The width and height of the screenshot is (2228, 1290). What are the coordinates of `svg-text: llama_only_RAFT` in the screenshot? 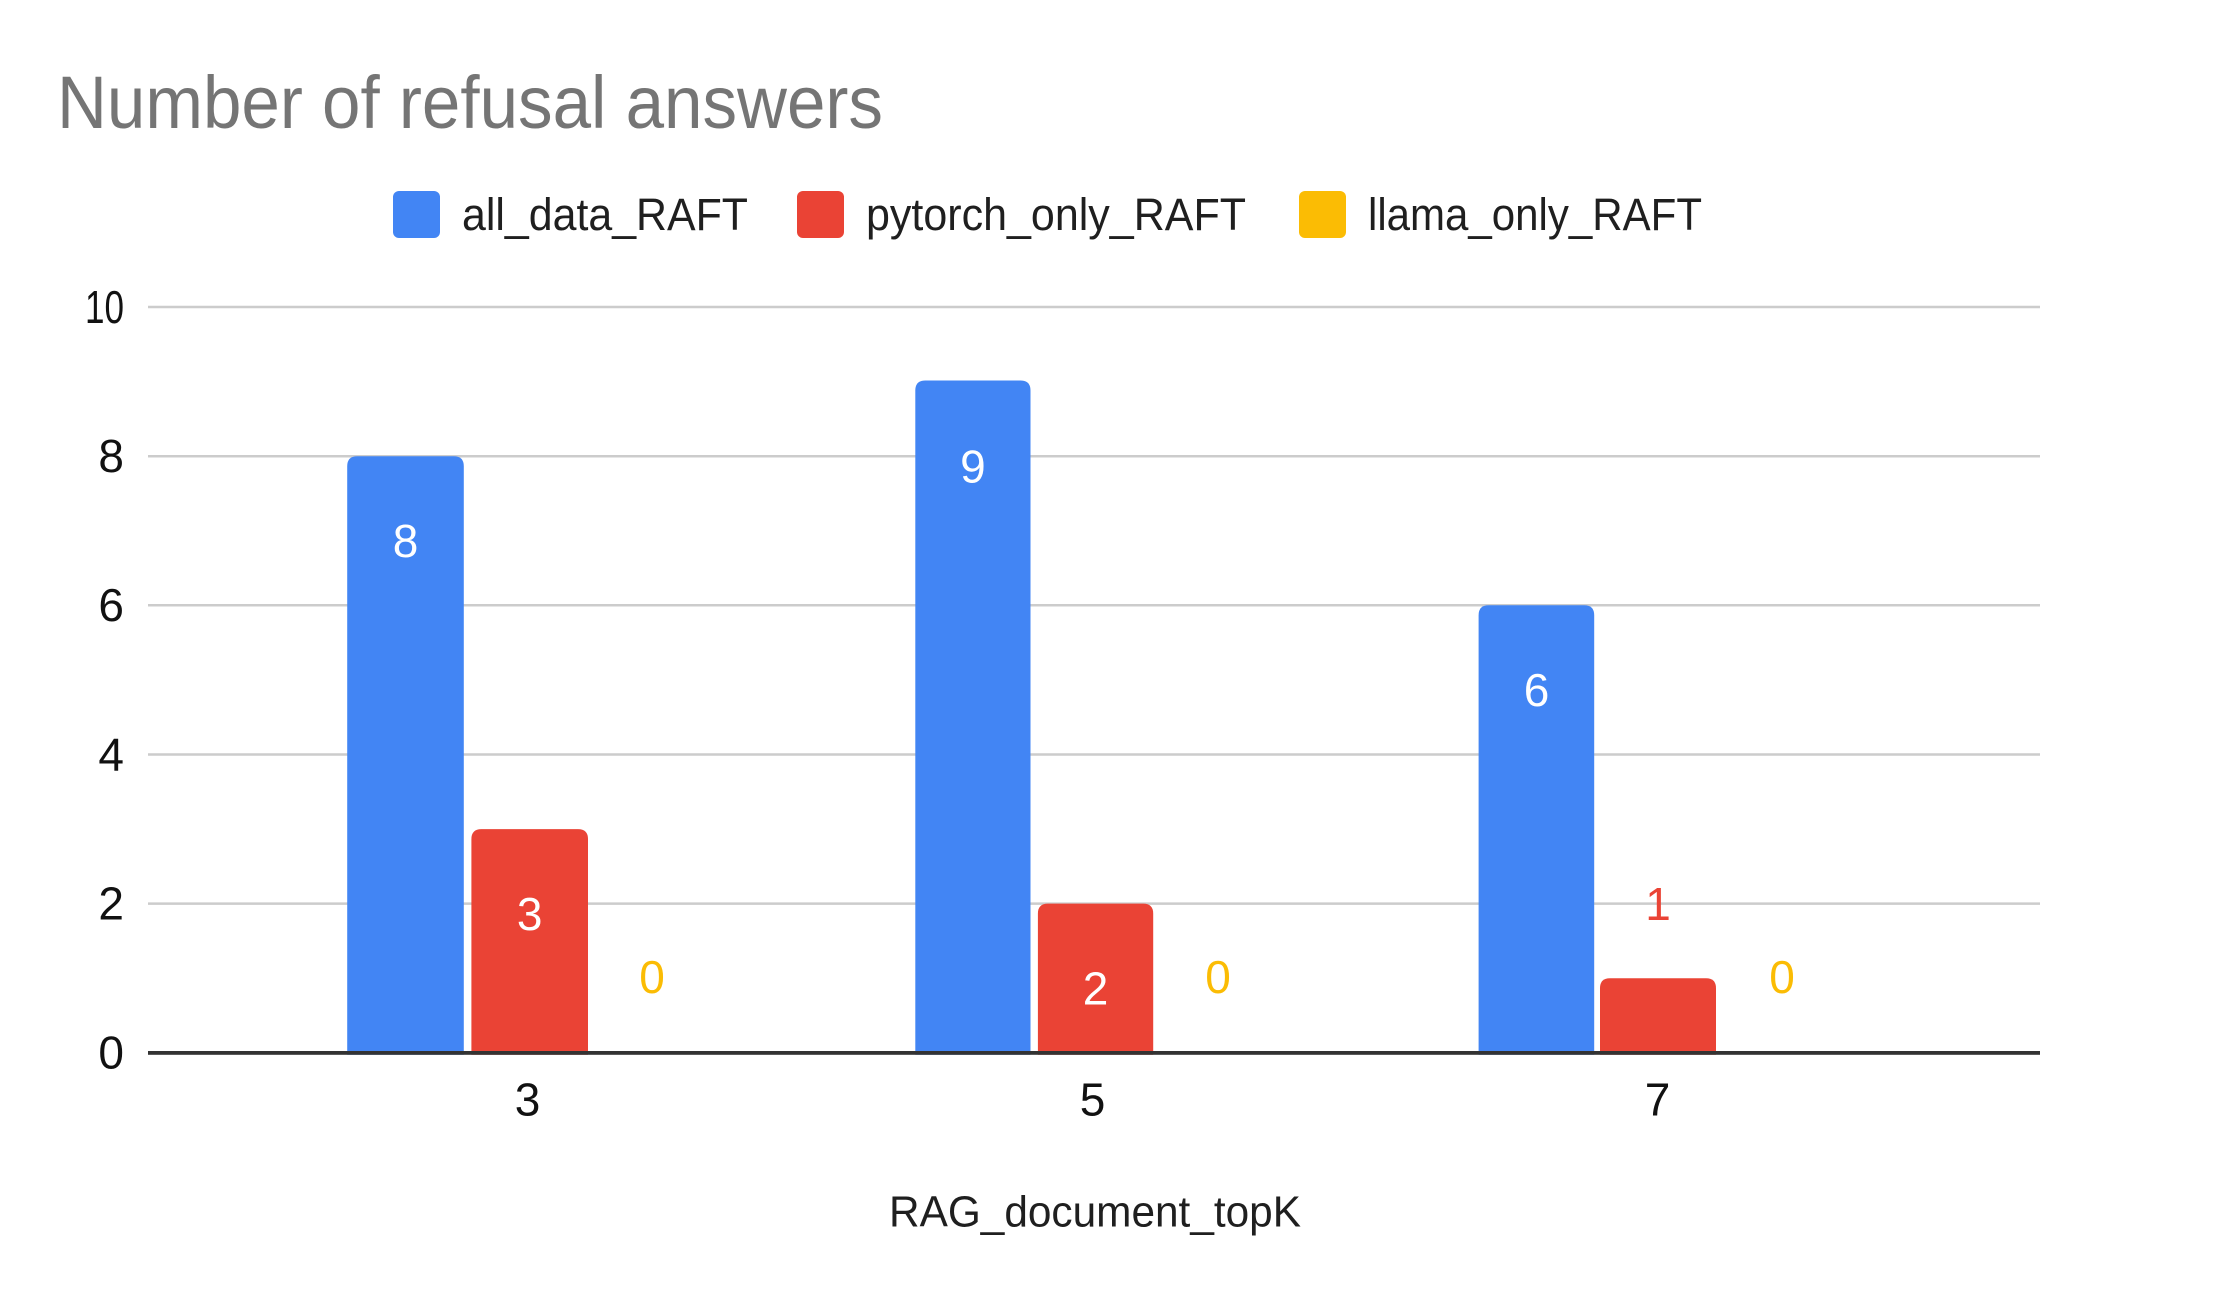 It's located at (1535, 214).